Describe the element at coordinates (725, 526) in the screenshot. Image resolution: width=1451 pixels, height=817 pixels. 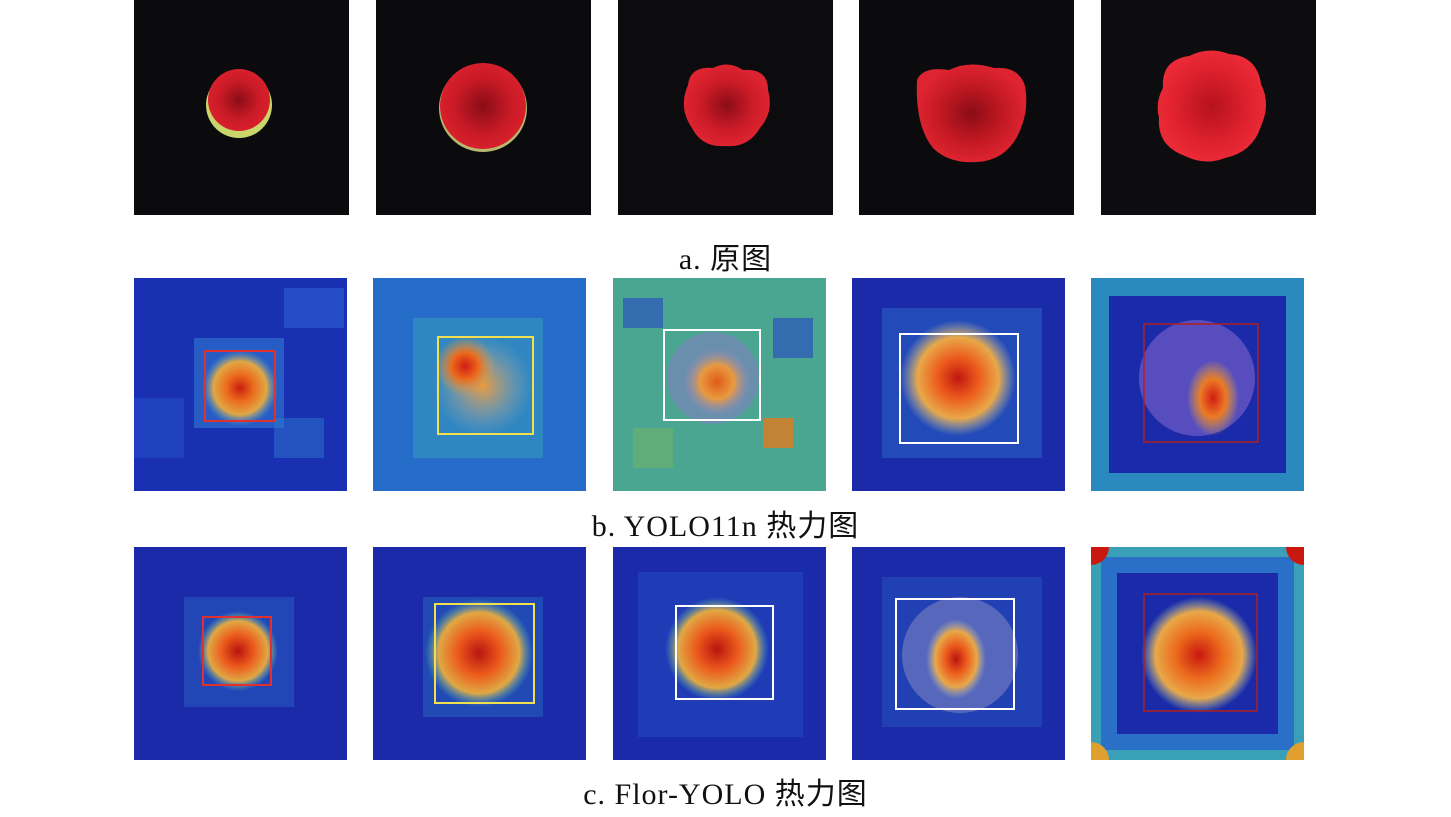
I see `caption-b: b. YOLO11n 热力图` at that location.